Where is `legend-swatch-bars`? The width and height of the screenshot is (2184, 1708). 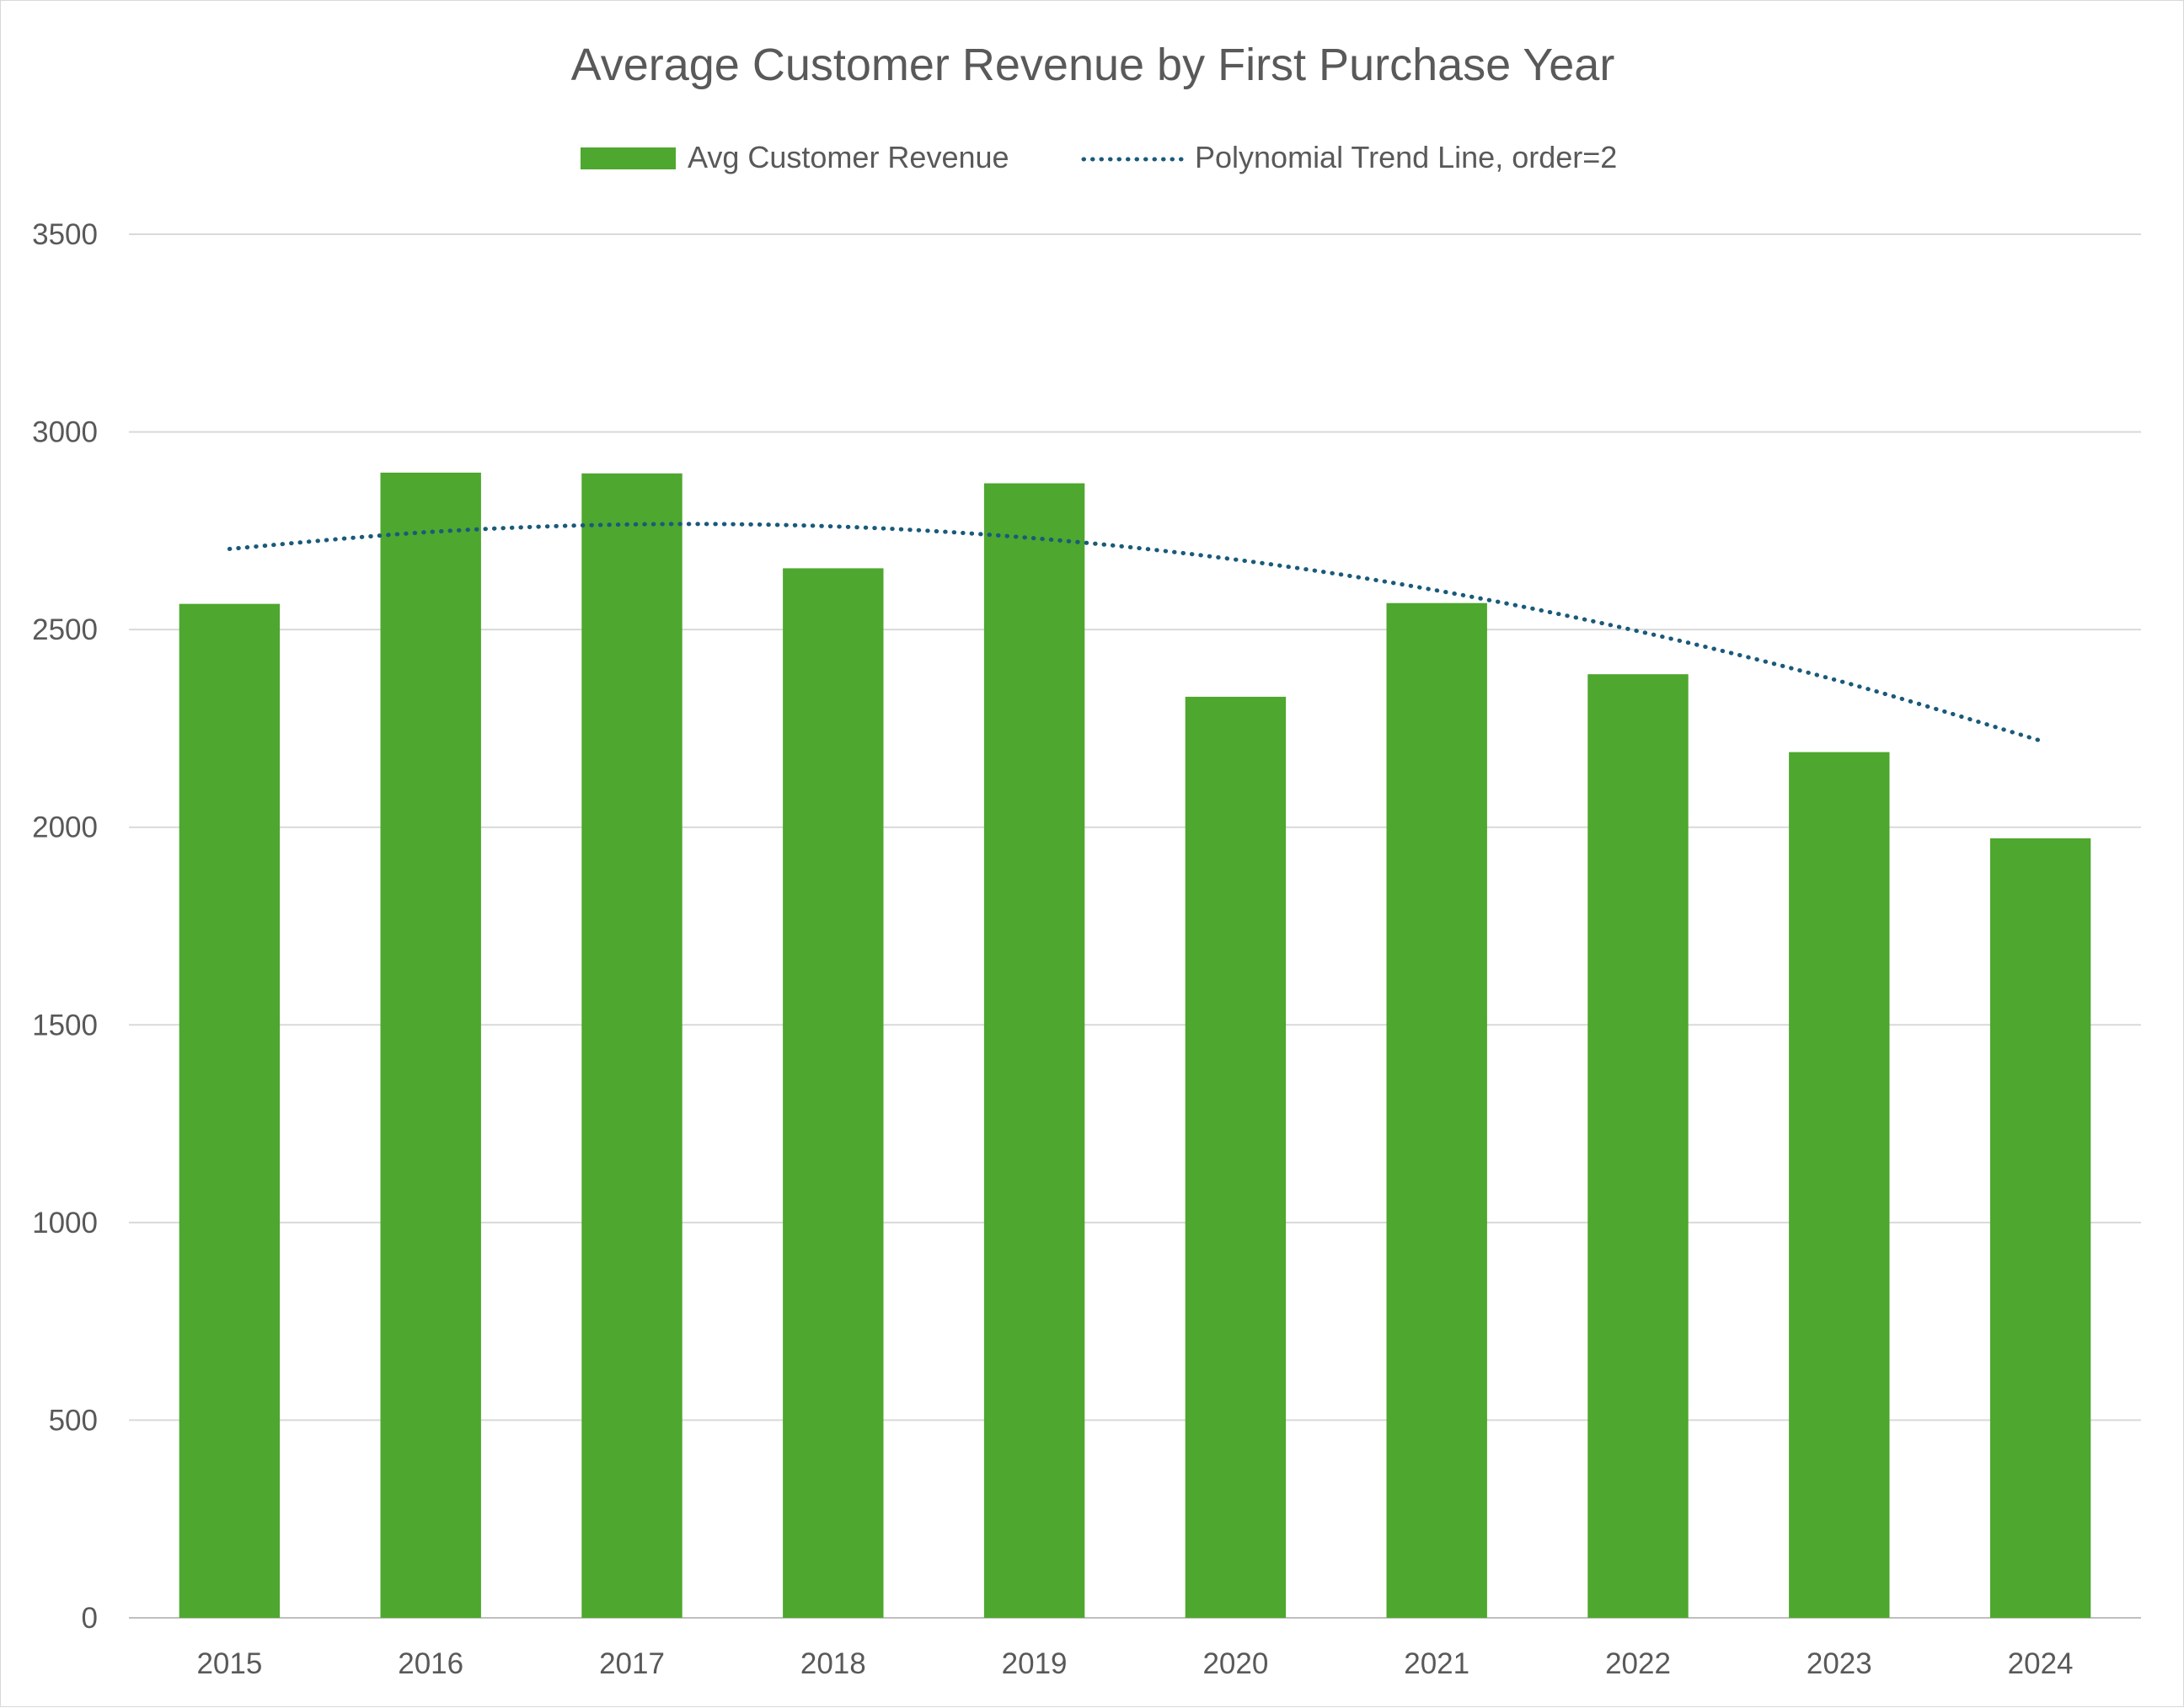
legend-swatch-bars is located at coordinates (628, 158).